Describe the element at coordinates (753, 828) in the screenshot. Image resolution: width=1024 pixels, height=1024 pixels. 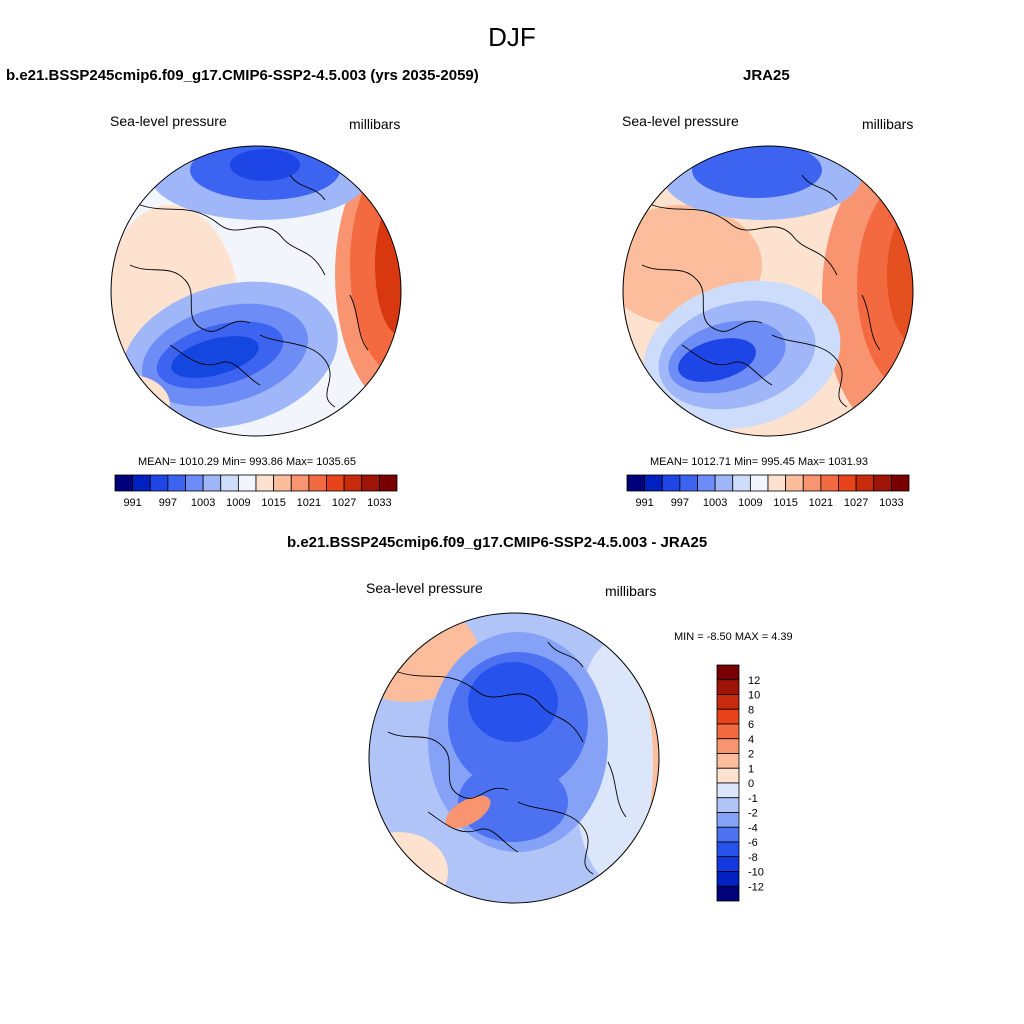
I see `panel-3-colorbar-tick-label: -4` at that location.